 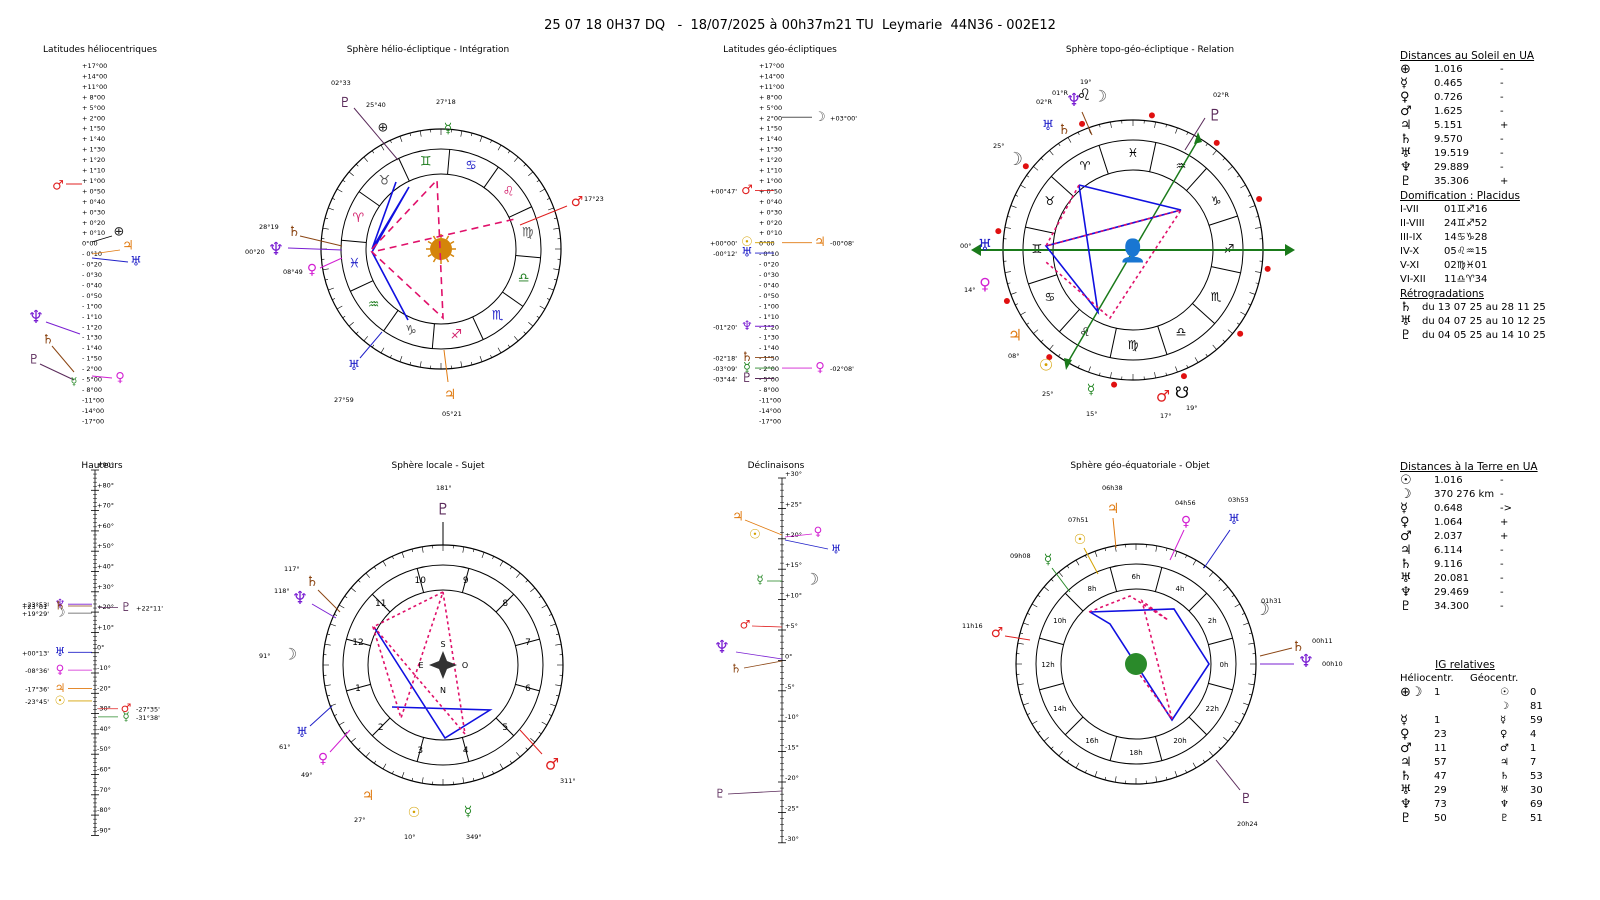 What do you see at coordinates (1410, 251) in the screenshot?
I see `house-pair: IV-X` at bounding box center [1410, 251].